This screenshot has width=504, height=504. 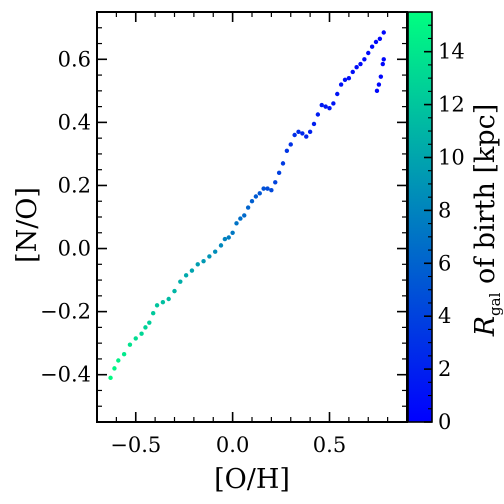 I want to click on colorbar-label-sub: gal, so click(x=495, y=304).